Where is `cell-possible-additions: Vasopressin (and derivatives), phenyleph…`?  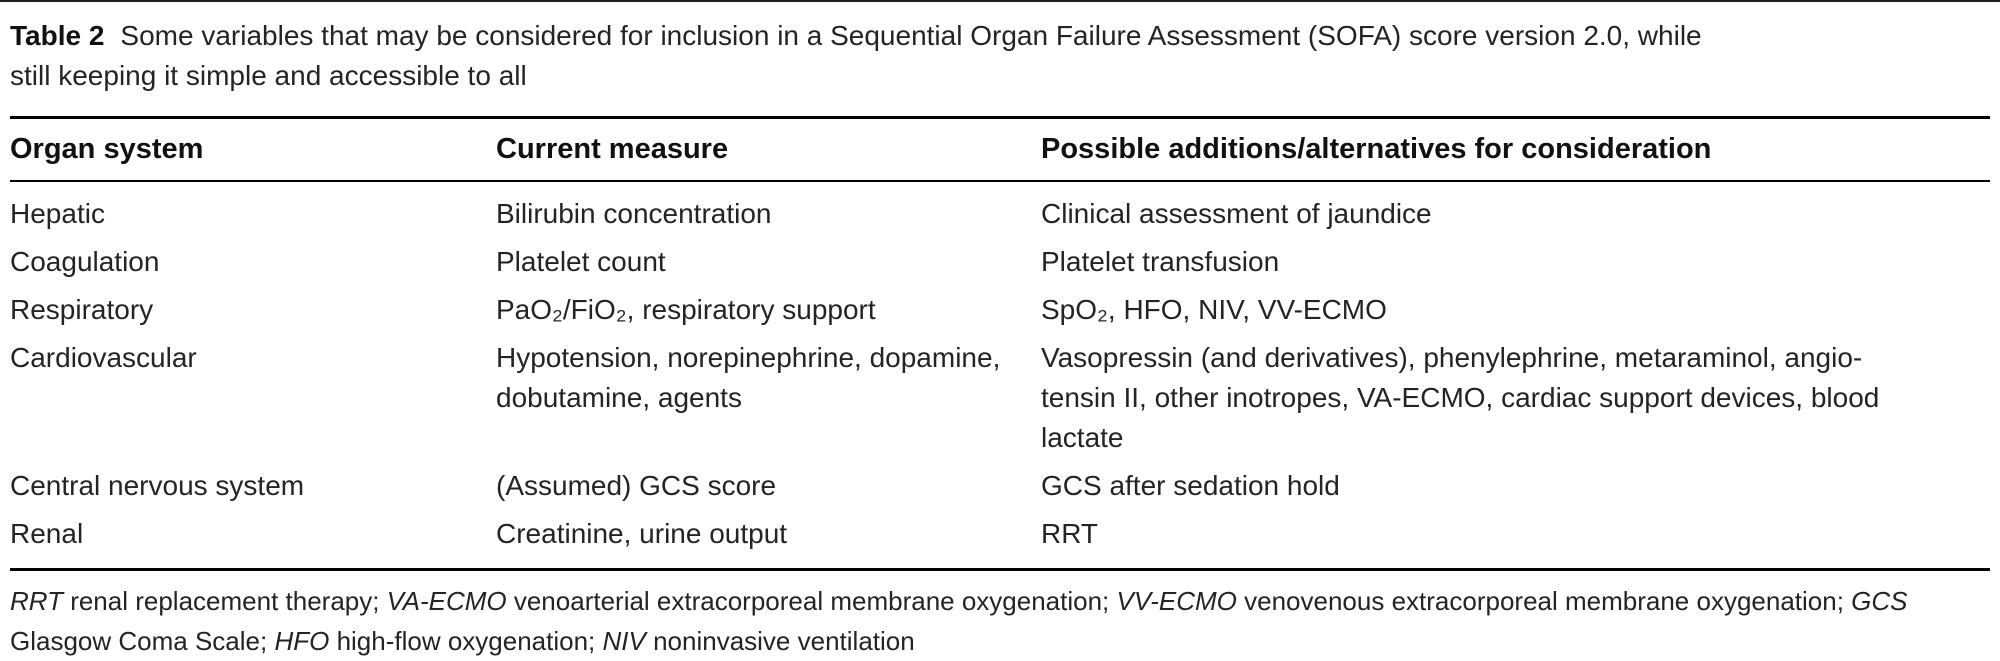 cell-possible-additions: Vasopressin (and derivatives), phenyleph… is located at coordinates (1460, 397).